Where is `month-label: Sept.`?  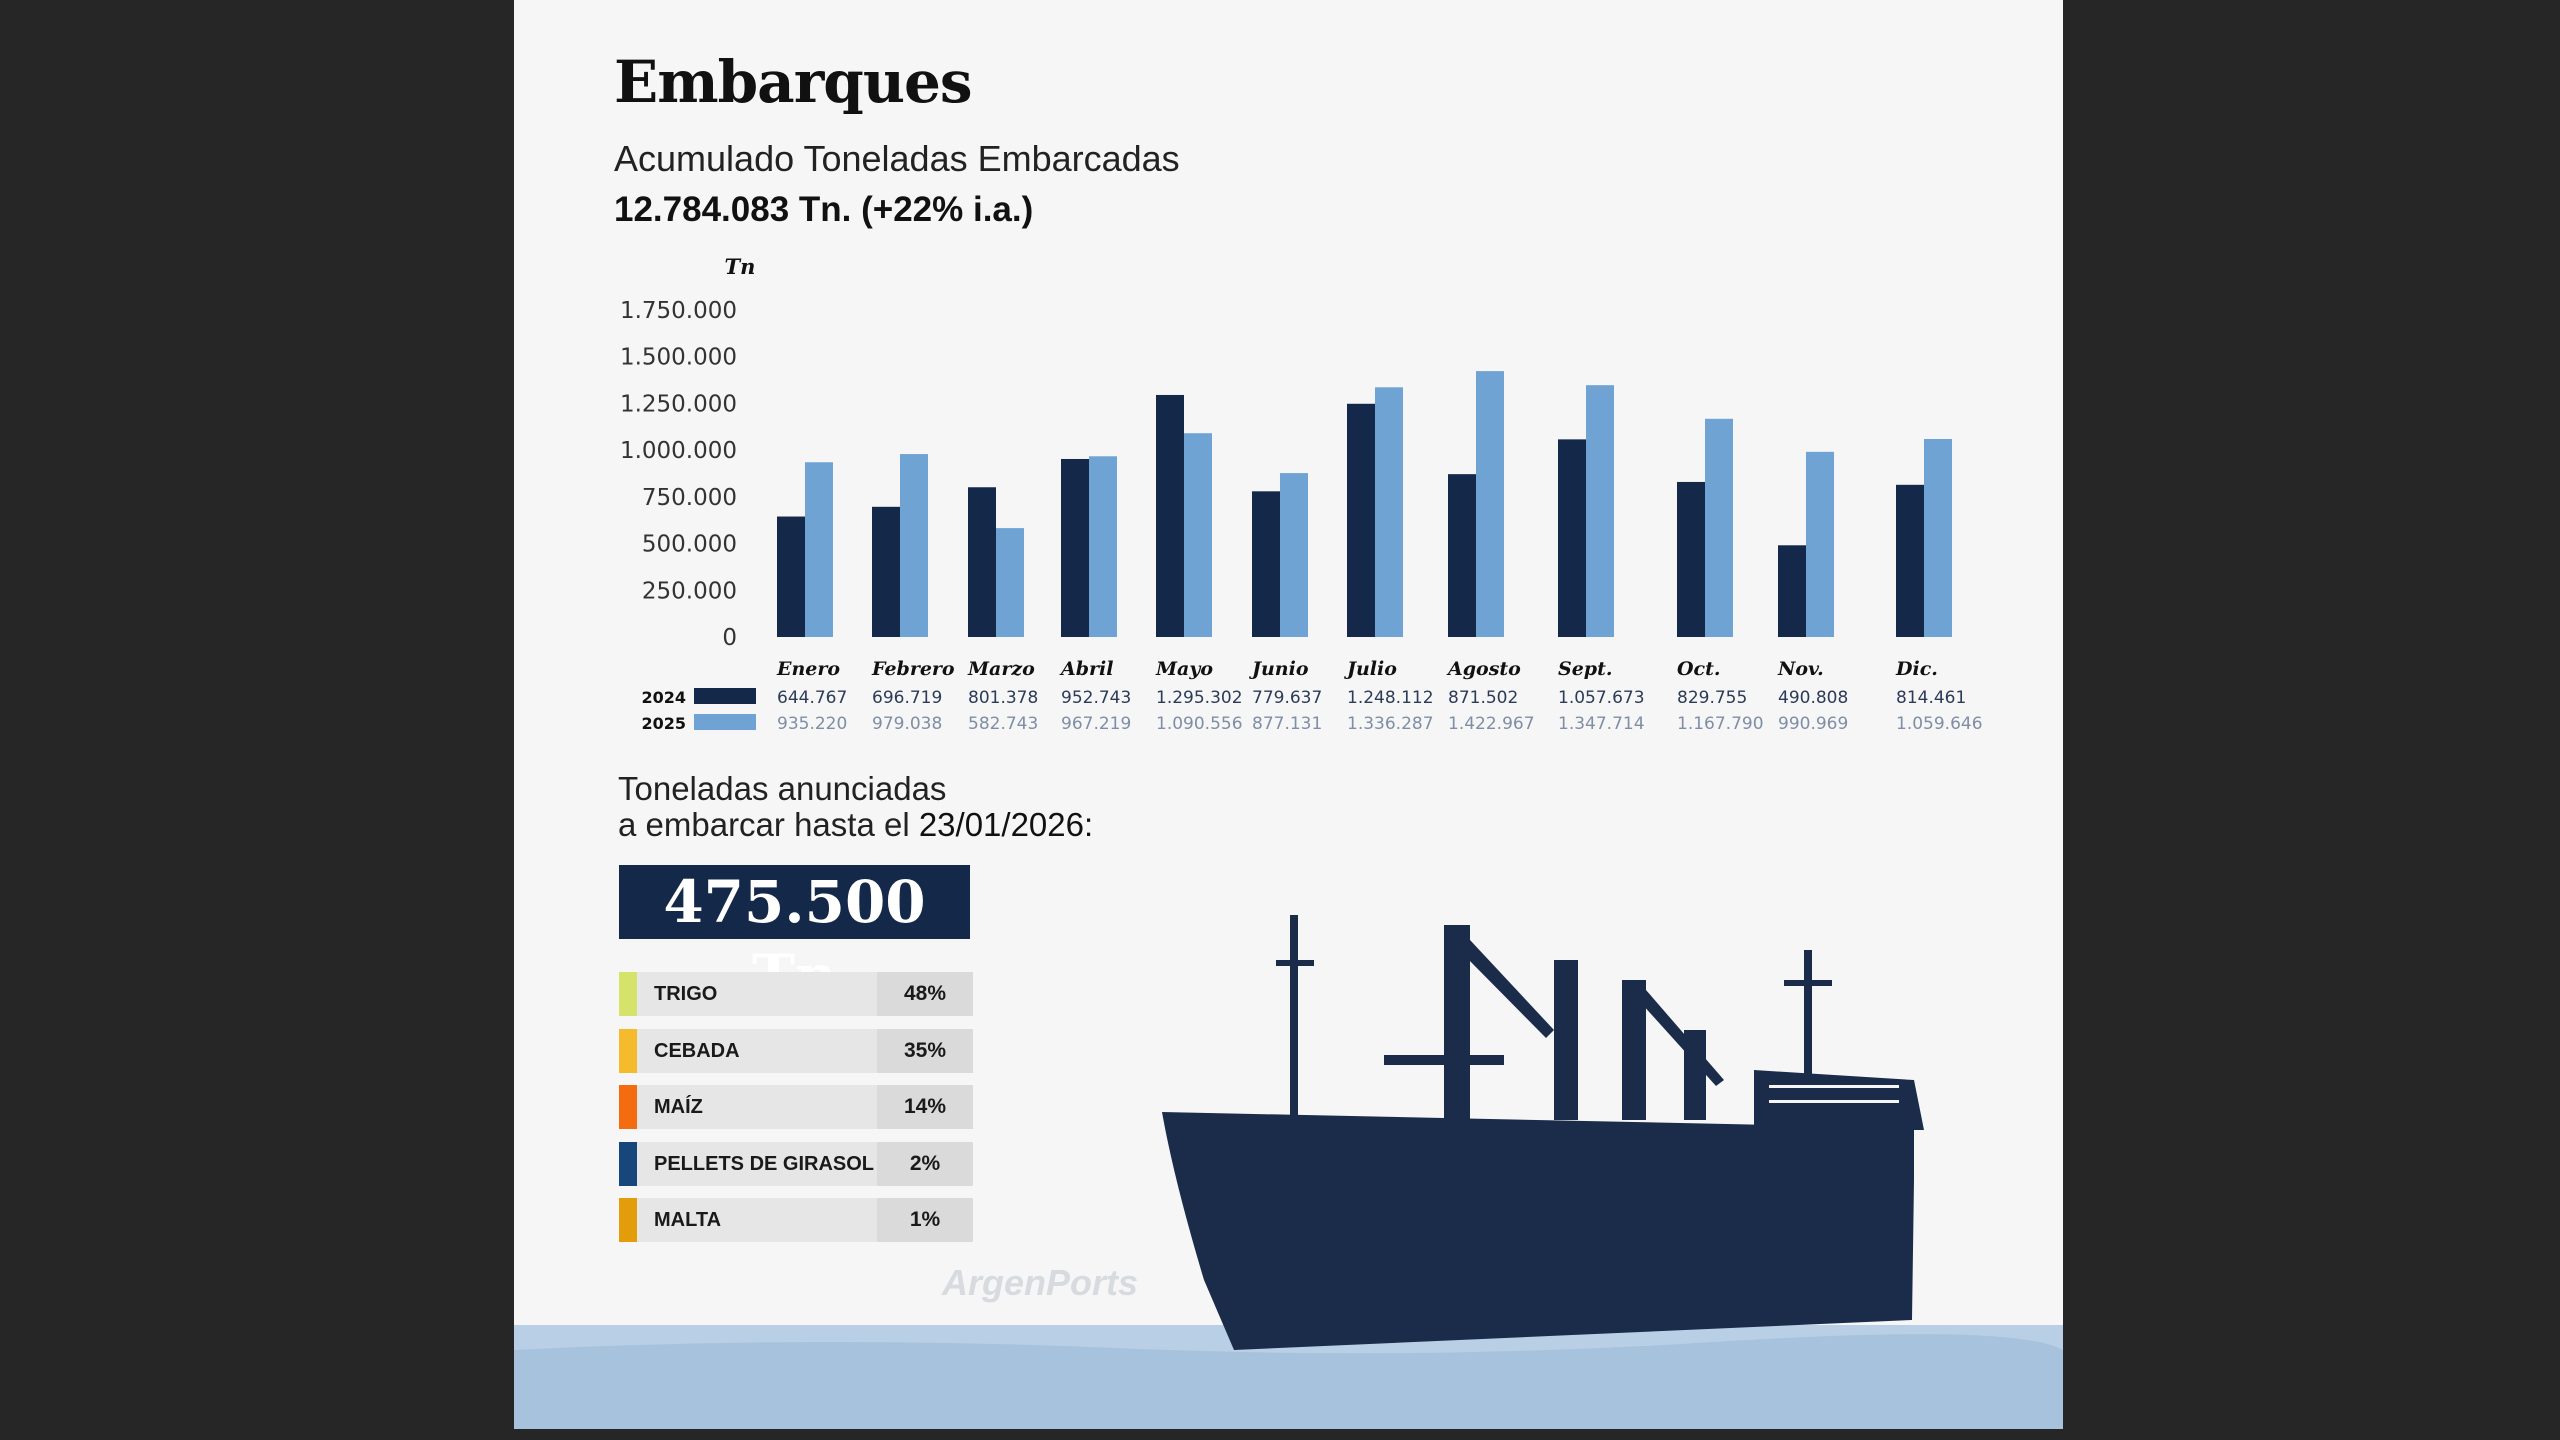 month-label: Sept. is located at coordinates (1585, 669).